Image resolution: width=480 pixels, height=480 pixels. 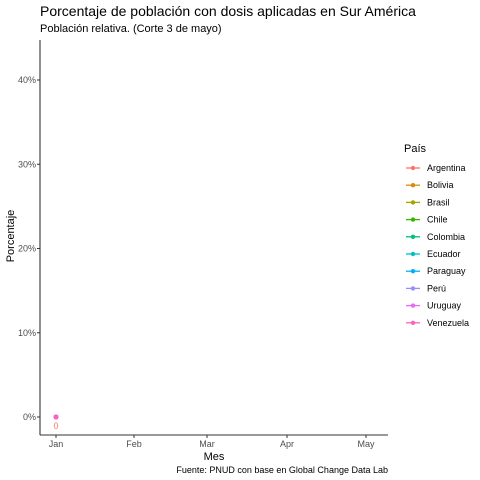 I want to click on legend-label: Argentina, so click(x=446, y=168).